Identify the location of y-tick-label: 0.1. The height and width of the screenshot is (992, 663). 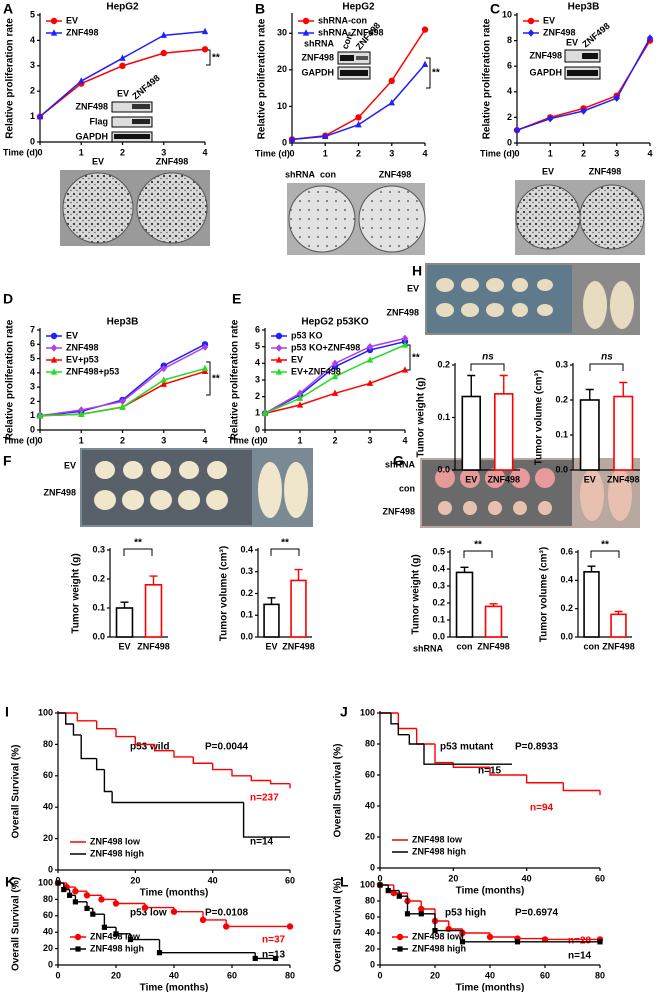
(438, 619).